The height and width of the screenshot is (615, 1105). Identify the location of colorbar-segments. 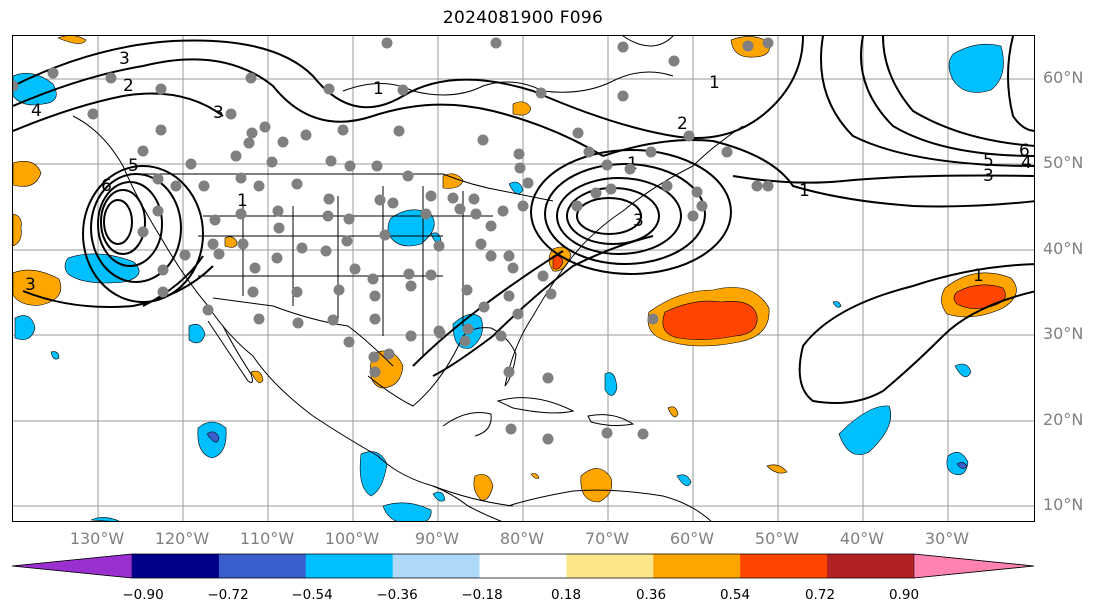
(523, 566).